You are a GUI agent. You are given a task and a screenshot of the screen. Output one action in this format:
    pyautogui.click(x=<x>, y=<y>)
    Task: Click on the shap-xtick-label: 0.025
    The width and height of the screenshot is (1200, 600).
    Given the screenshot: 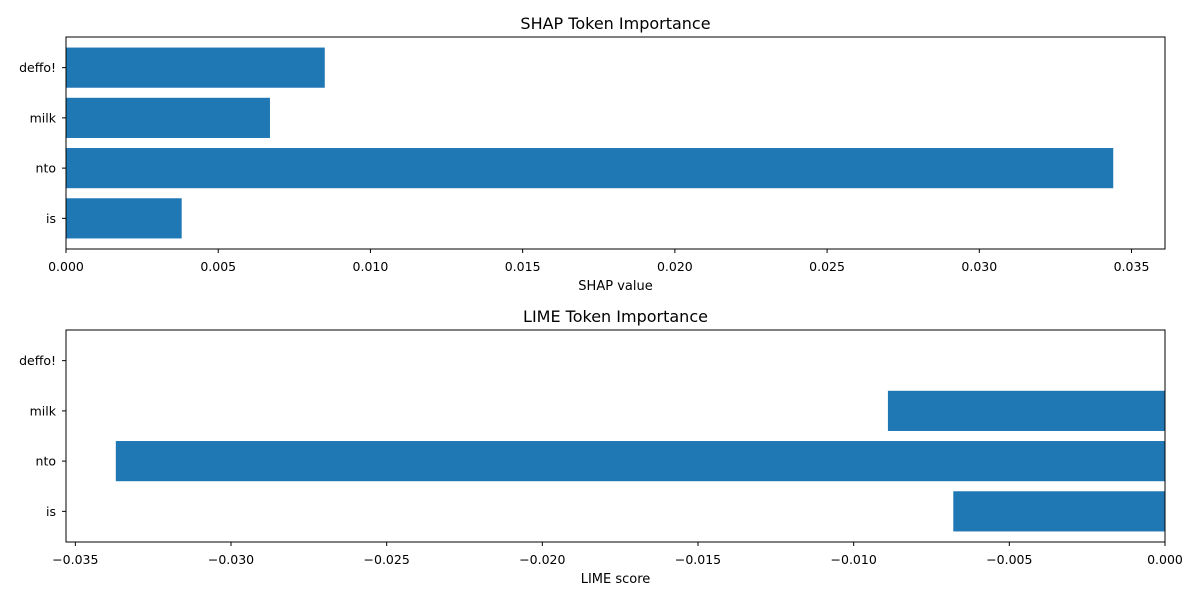 What is the action you would take?
    pyautogui.click(x=827, y=266)
    